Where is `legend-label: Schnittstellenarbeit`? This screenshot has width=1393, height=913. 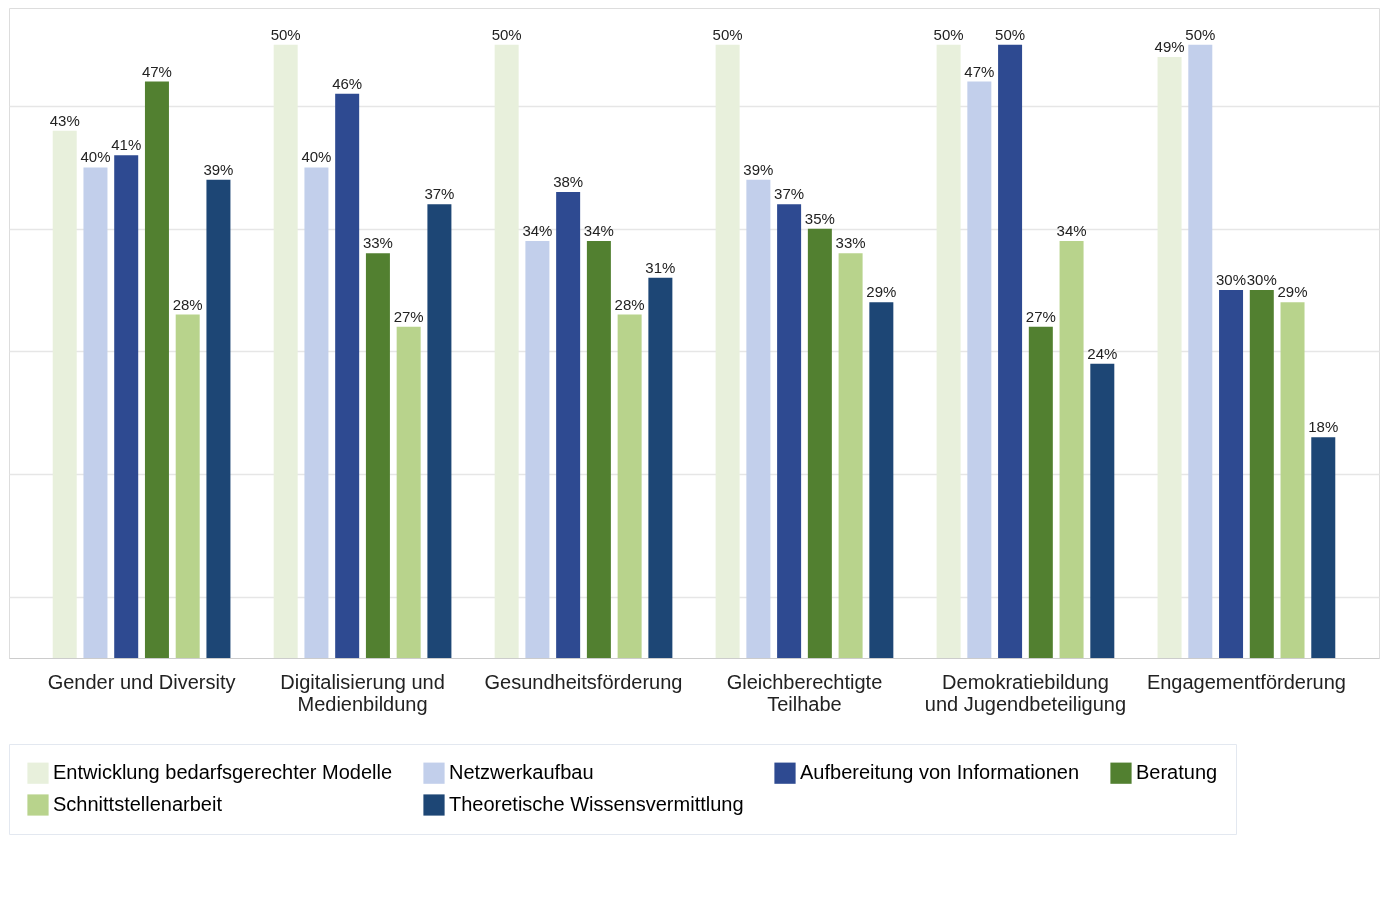 legend-label: Schnittstellenarbeit is located at coordinates (138, 804).